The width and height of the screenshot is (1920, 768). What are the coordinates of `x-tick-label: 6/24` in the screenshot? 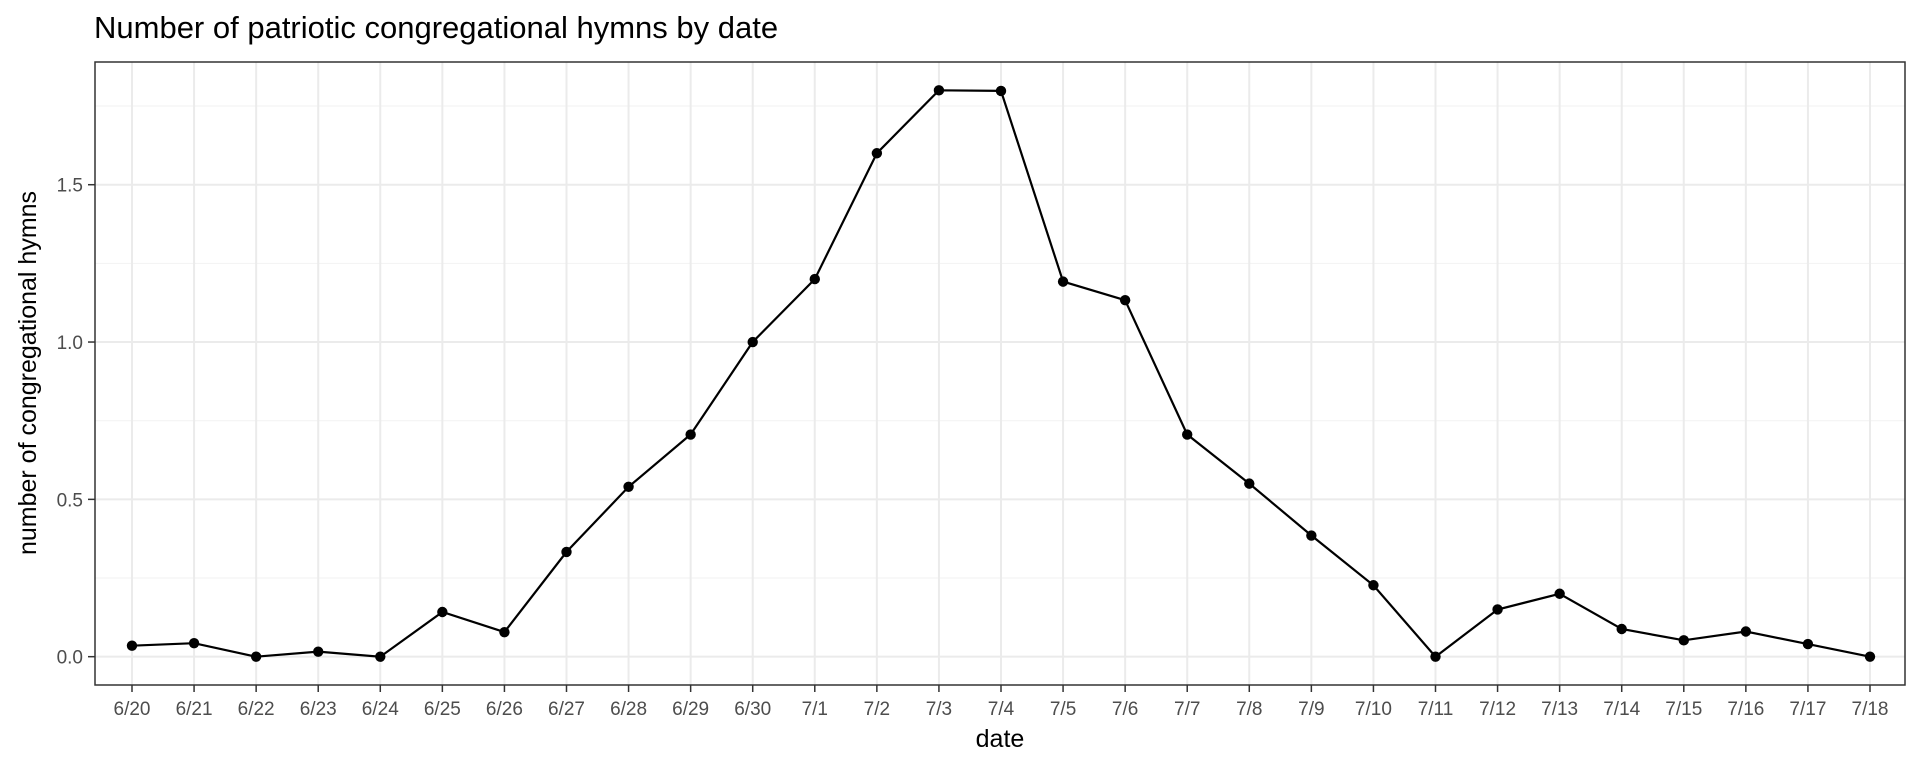 It's located at (380, 709).